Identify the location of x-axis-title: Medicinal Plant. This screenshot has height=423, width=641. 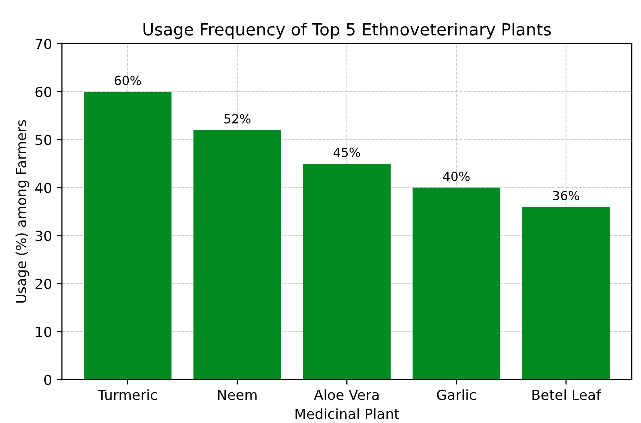
(348, 414).